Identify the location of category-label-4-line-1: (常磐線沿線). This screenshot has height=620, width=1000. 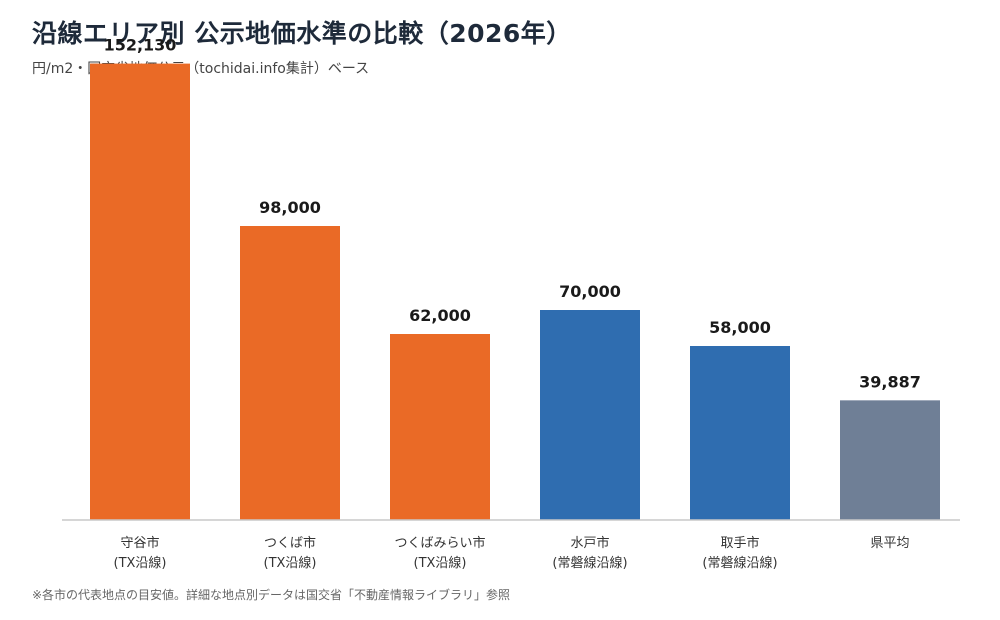
(739, 563).